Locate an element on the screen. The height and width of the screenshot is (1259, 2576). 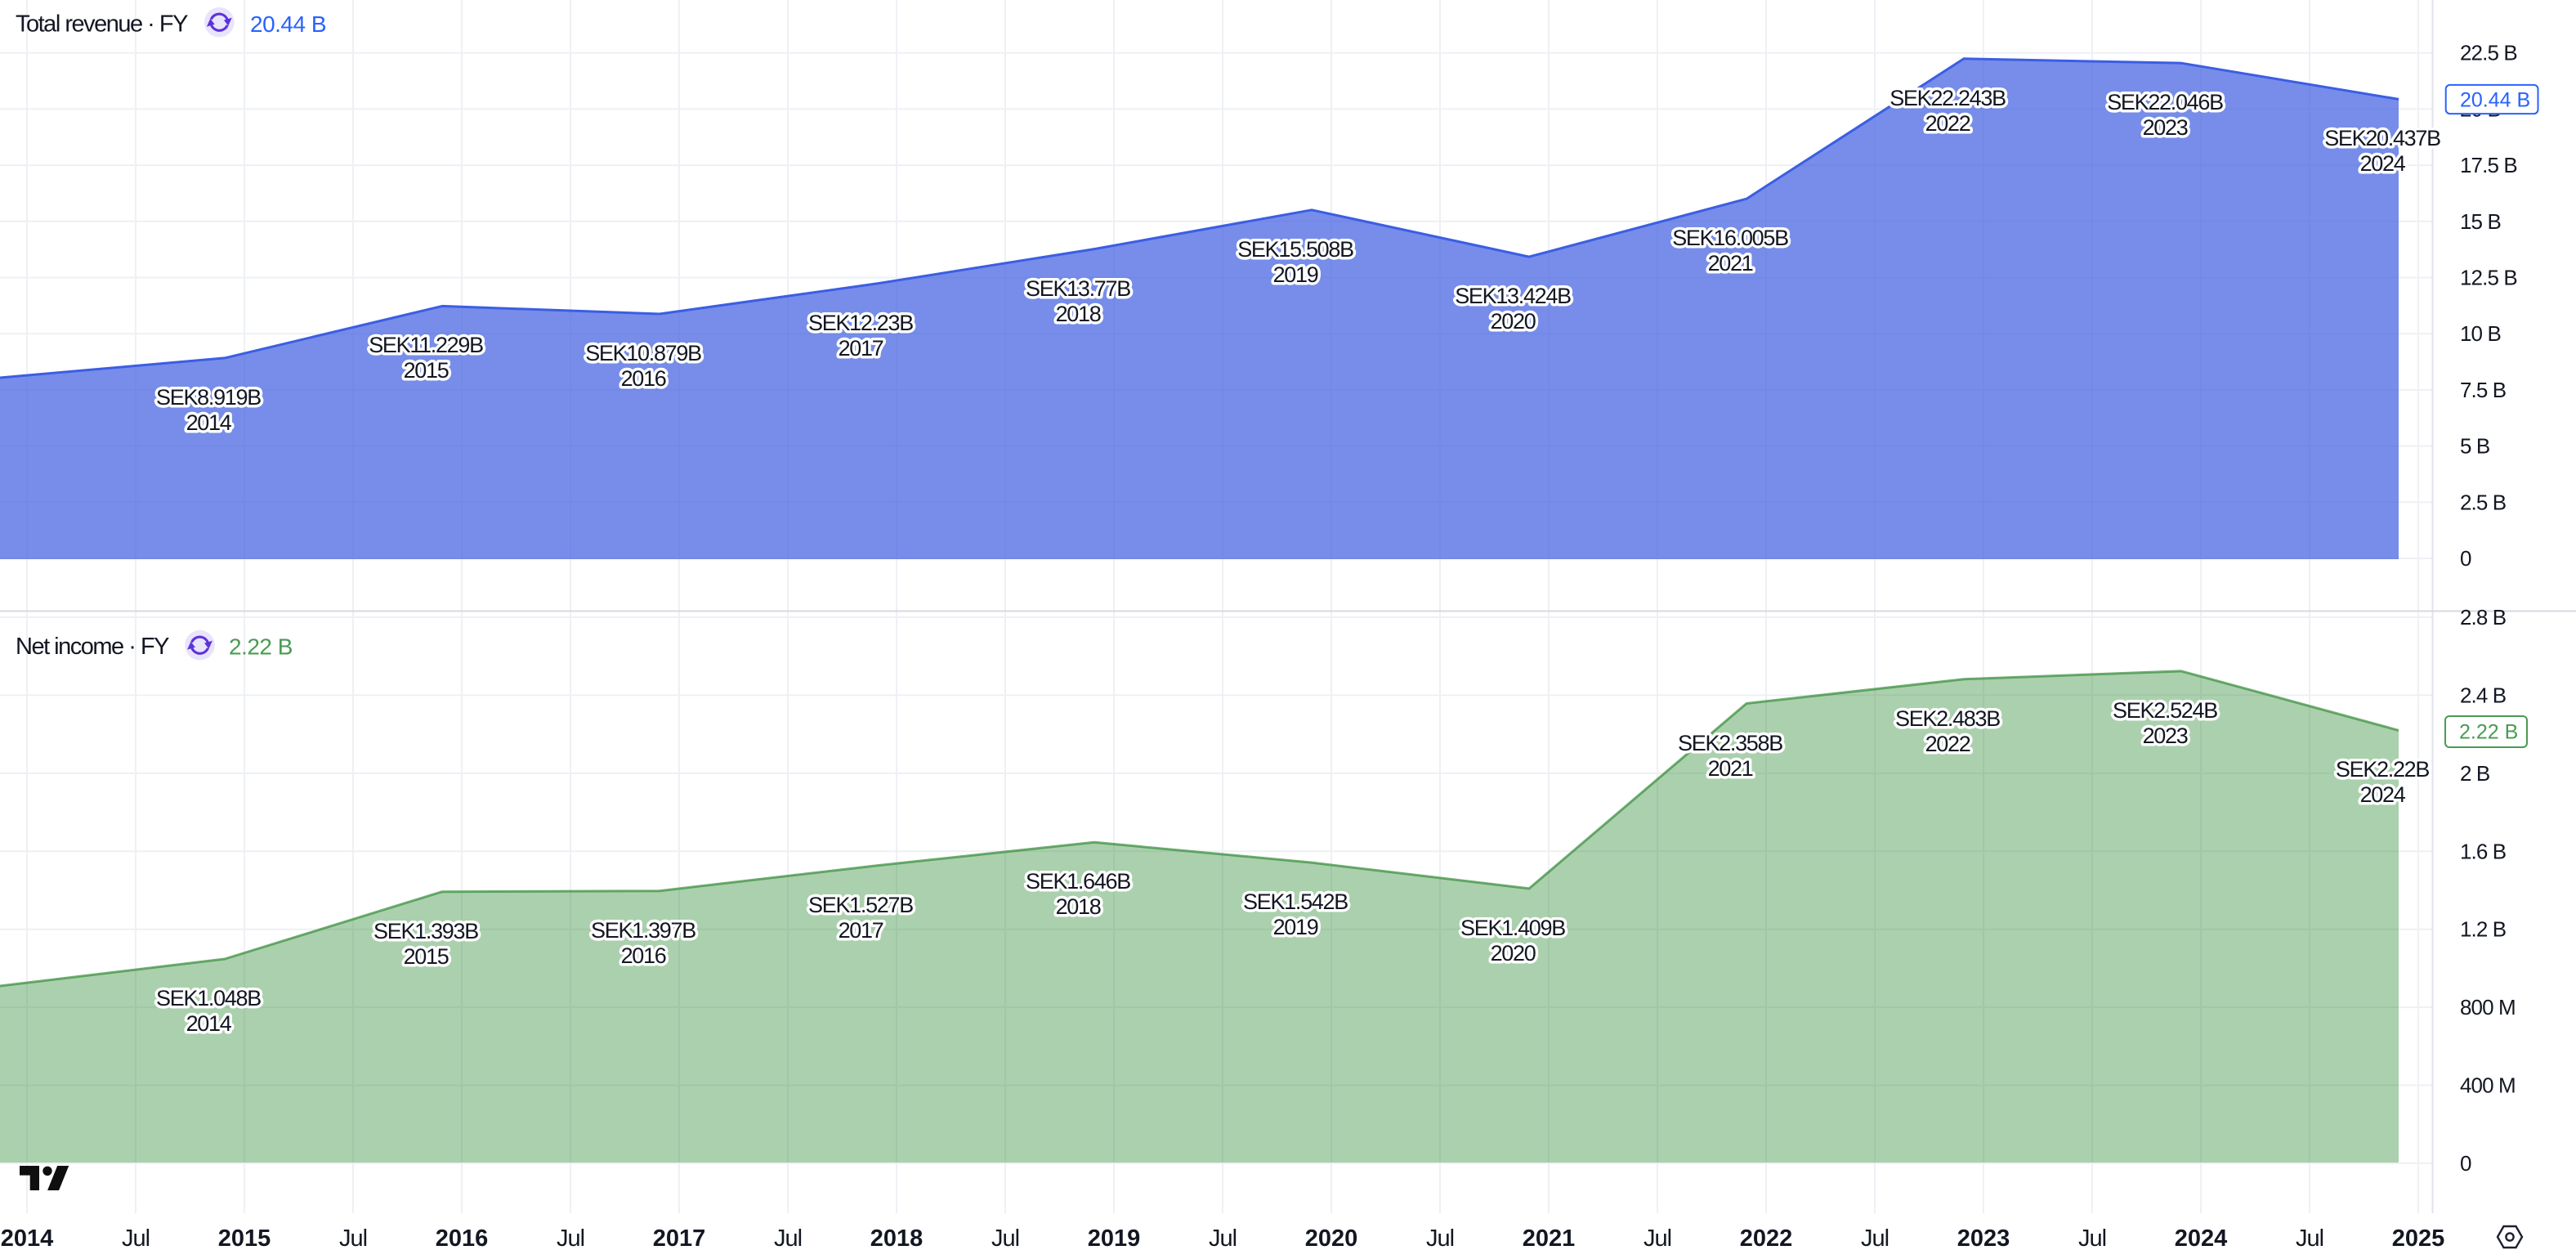
svg-text: 15 B is located at coordinates (2480, 221).